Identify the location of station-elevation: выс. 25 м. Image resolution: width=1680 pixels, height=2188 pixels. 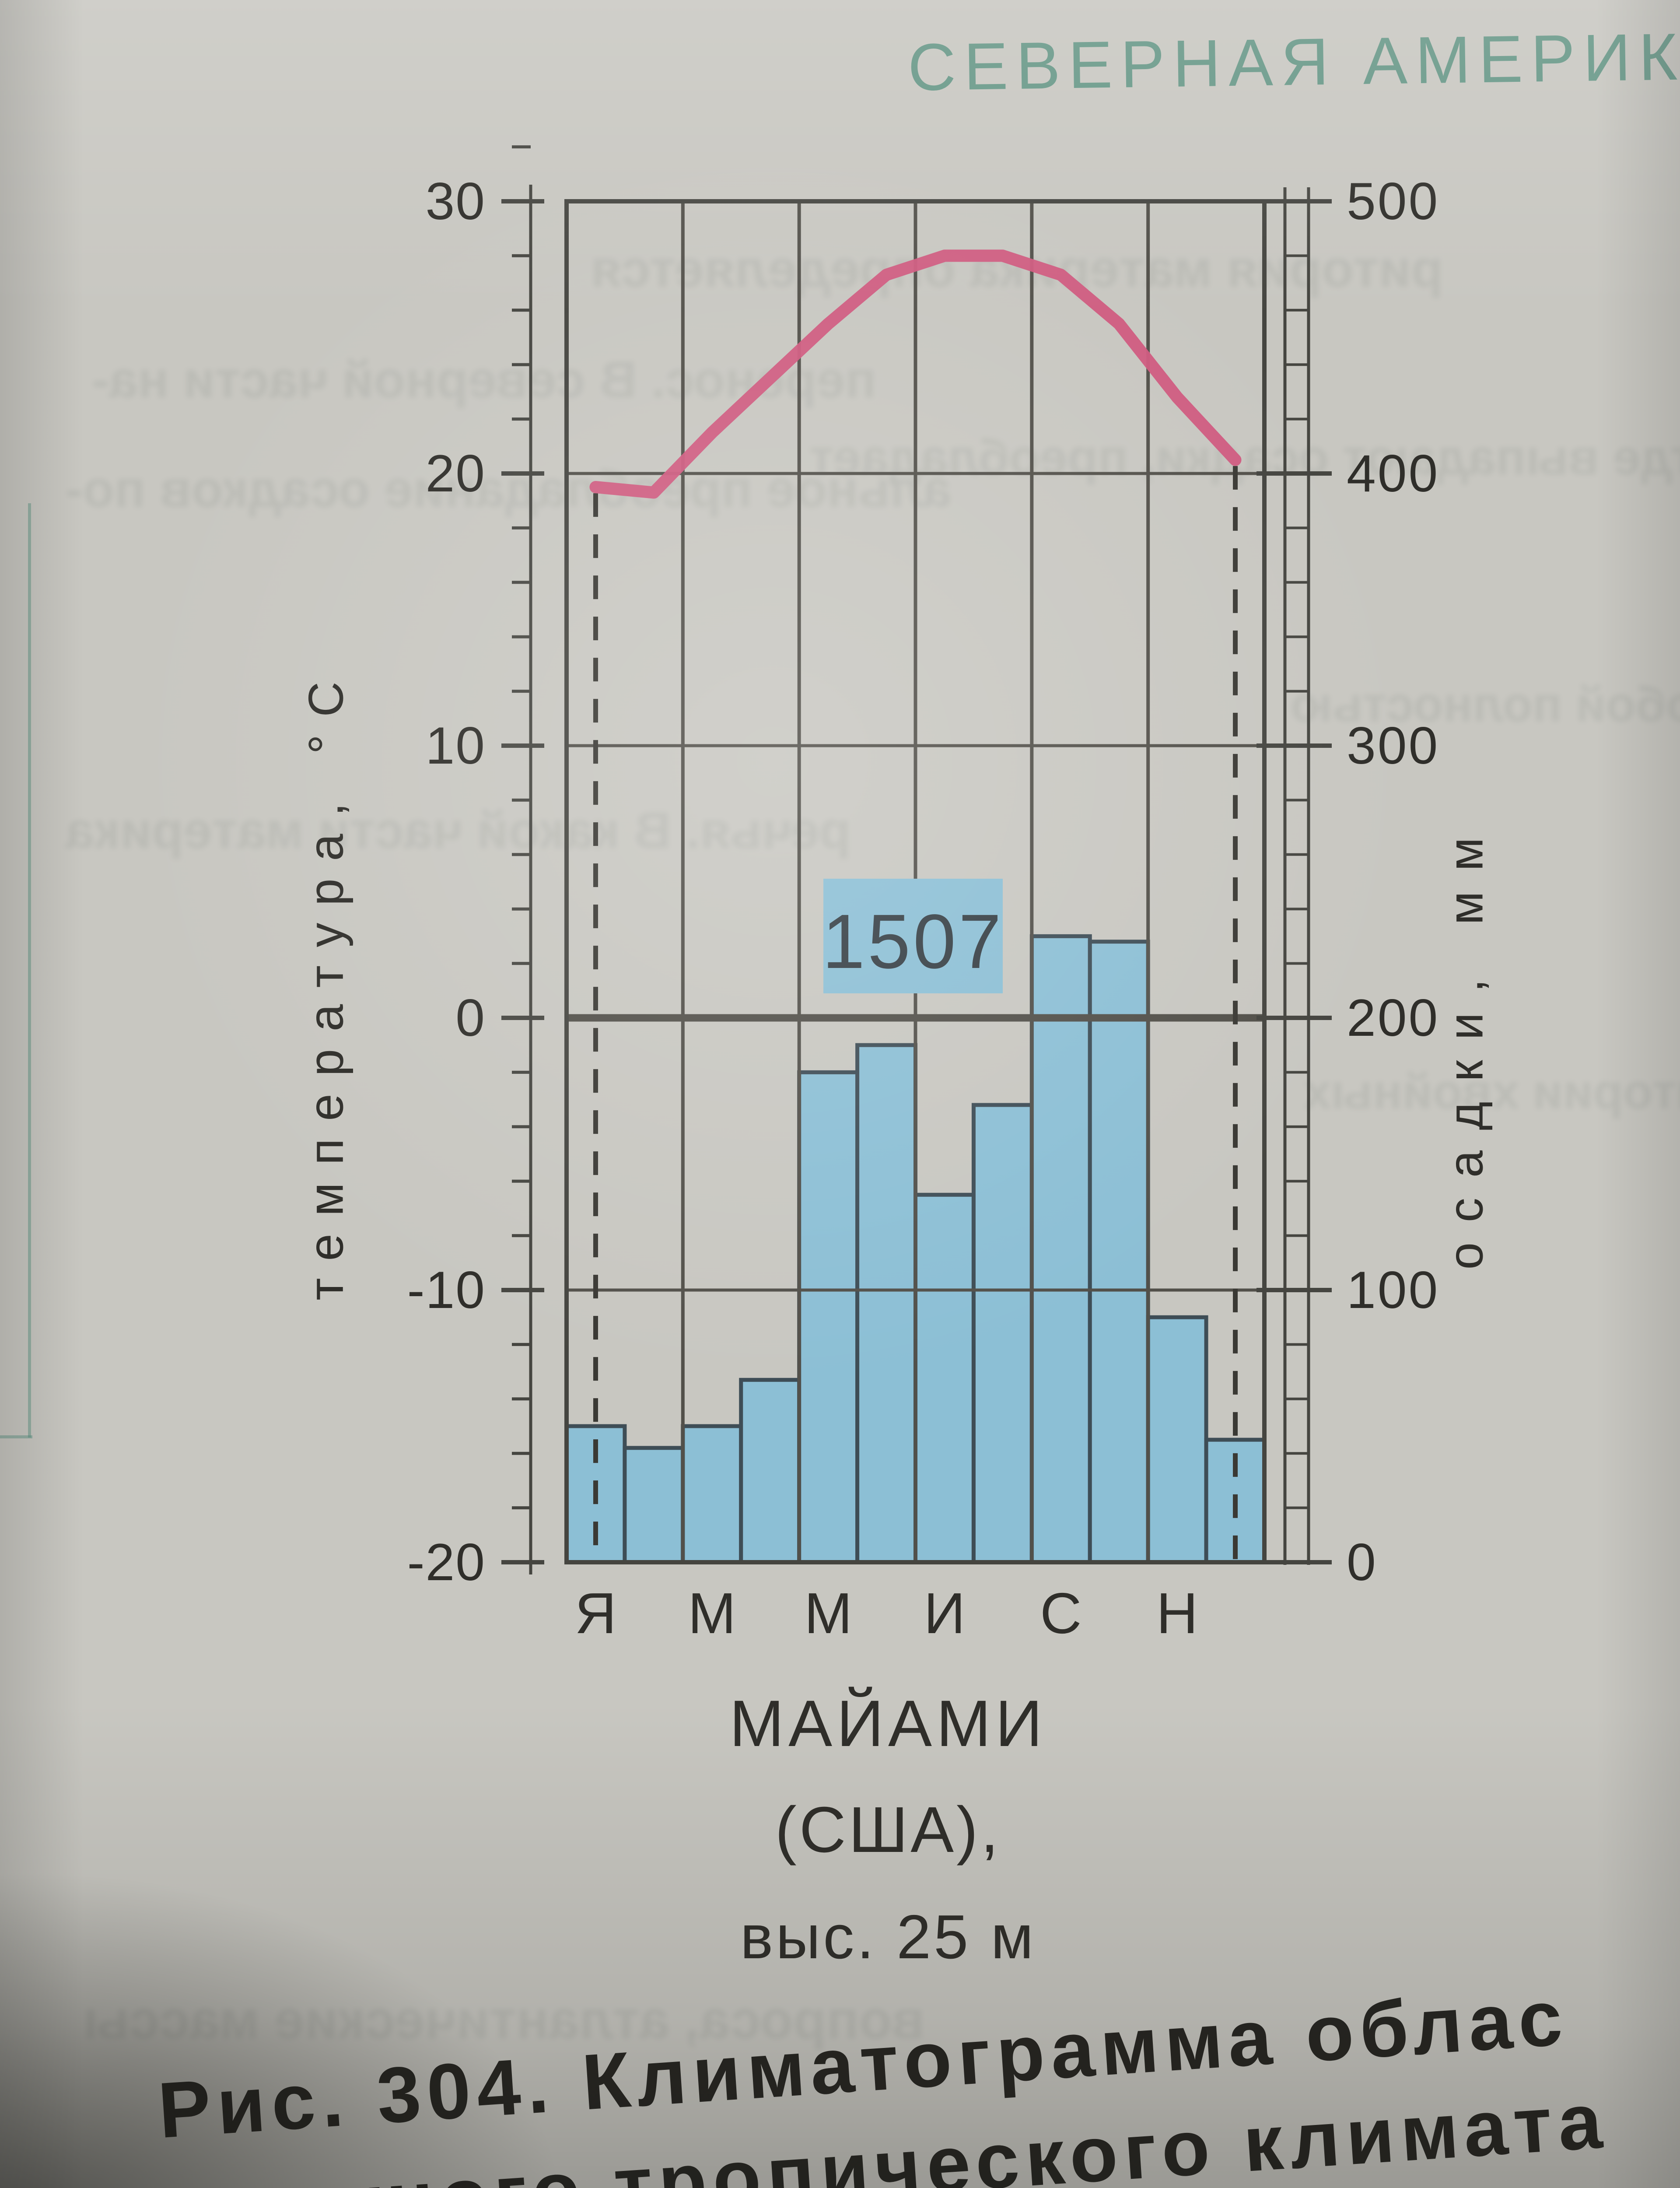
(888, 1937).